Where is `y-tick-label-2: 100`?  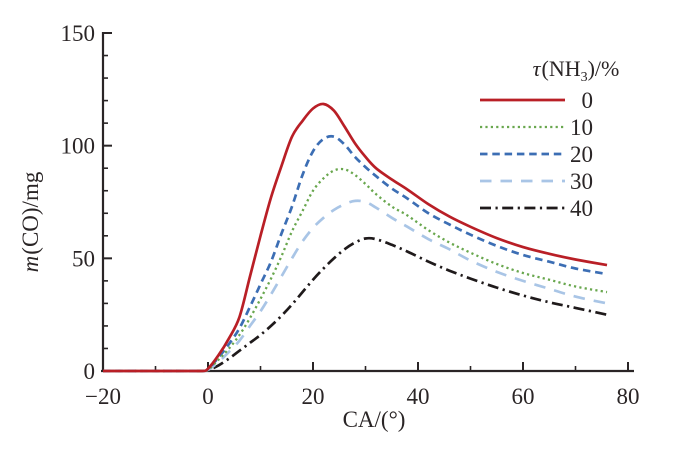 y-tick-label-2: 100 is located at coordinates (78, 146).